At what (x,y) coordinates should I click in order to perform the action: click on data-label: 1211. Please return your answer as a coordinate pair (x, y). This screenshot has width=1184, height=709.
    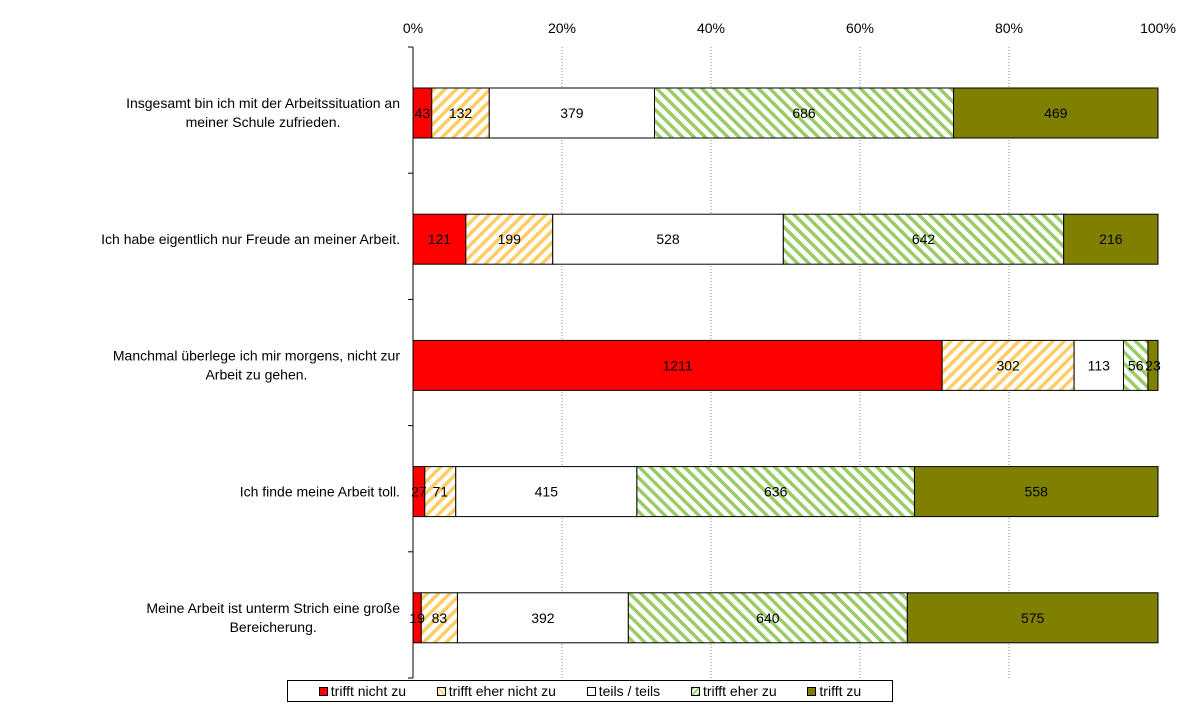
    Looking at the image, I should click on (678, 365).